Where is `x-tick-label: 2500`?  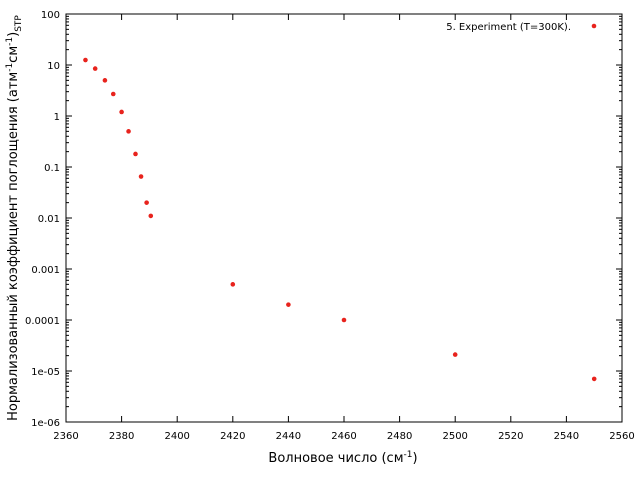 x-tick-label: 2500 is located at coordinates (454, 436).